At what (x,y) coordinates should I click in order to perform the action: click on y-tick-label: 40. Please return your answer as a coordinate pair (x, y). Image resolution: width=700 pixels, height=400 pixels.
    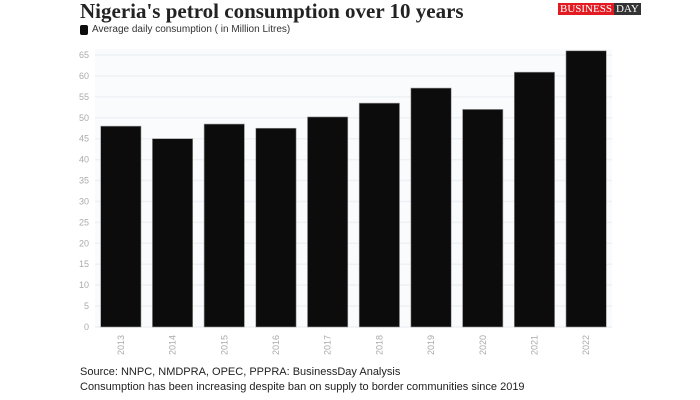
    Looking at the image, I should click on (84, 160).